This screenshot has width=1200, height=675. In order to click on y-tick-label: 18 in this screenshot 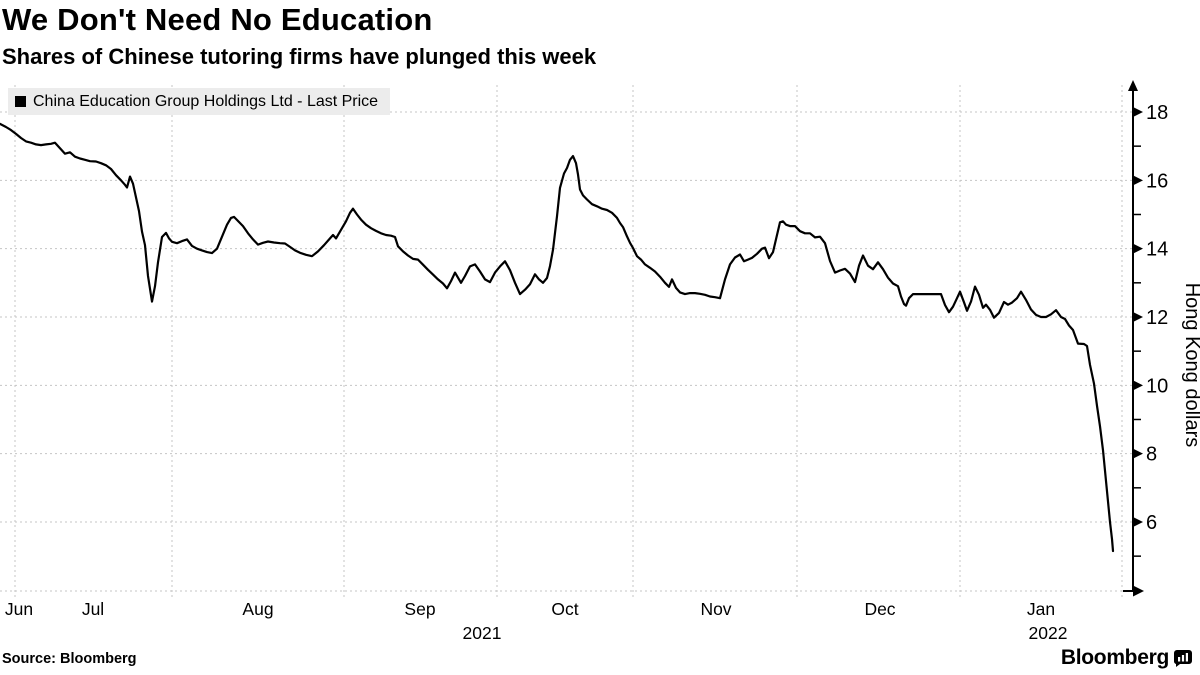, I will do `click(1157, 113)`.